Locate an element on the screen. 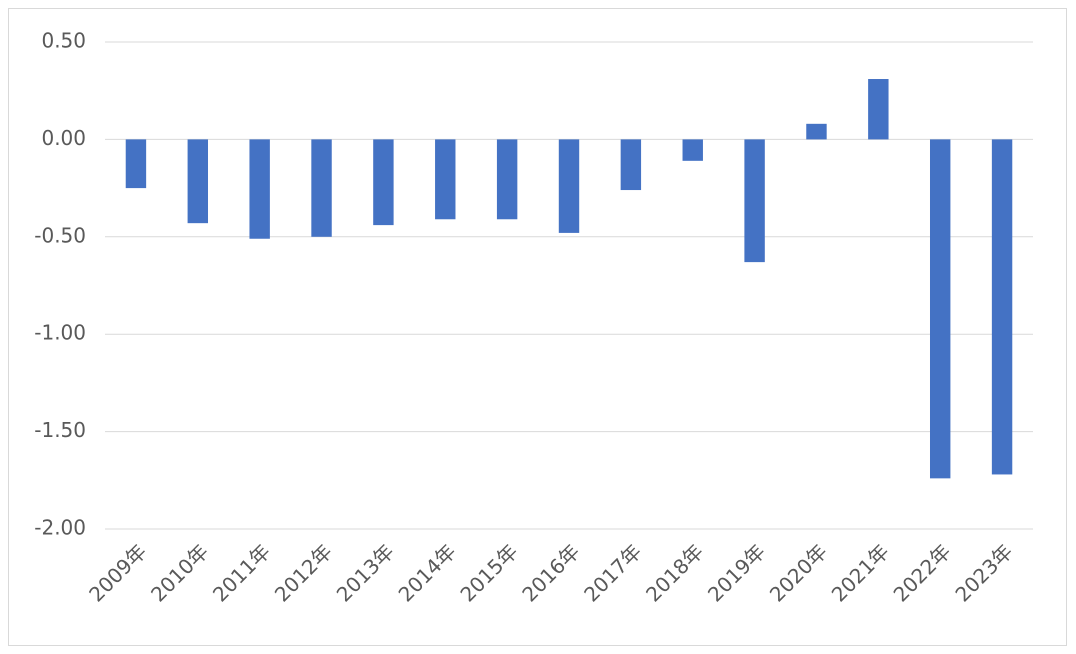  y-tick-label: -2.00 is located at coordinates (60, 528).